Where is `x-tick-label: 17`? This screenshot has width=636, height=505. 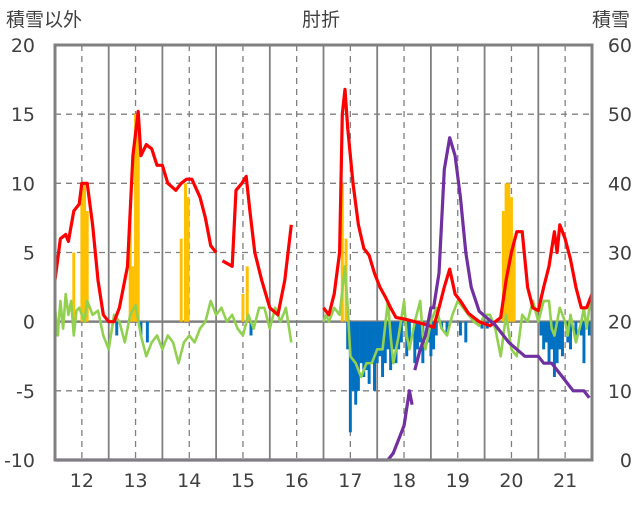
x-tick-label: 17 is located at coordinates (350, 481).